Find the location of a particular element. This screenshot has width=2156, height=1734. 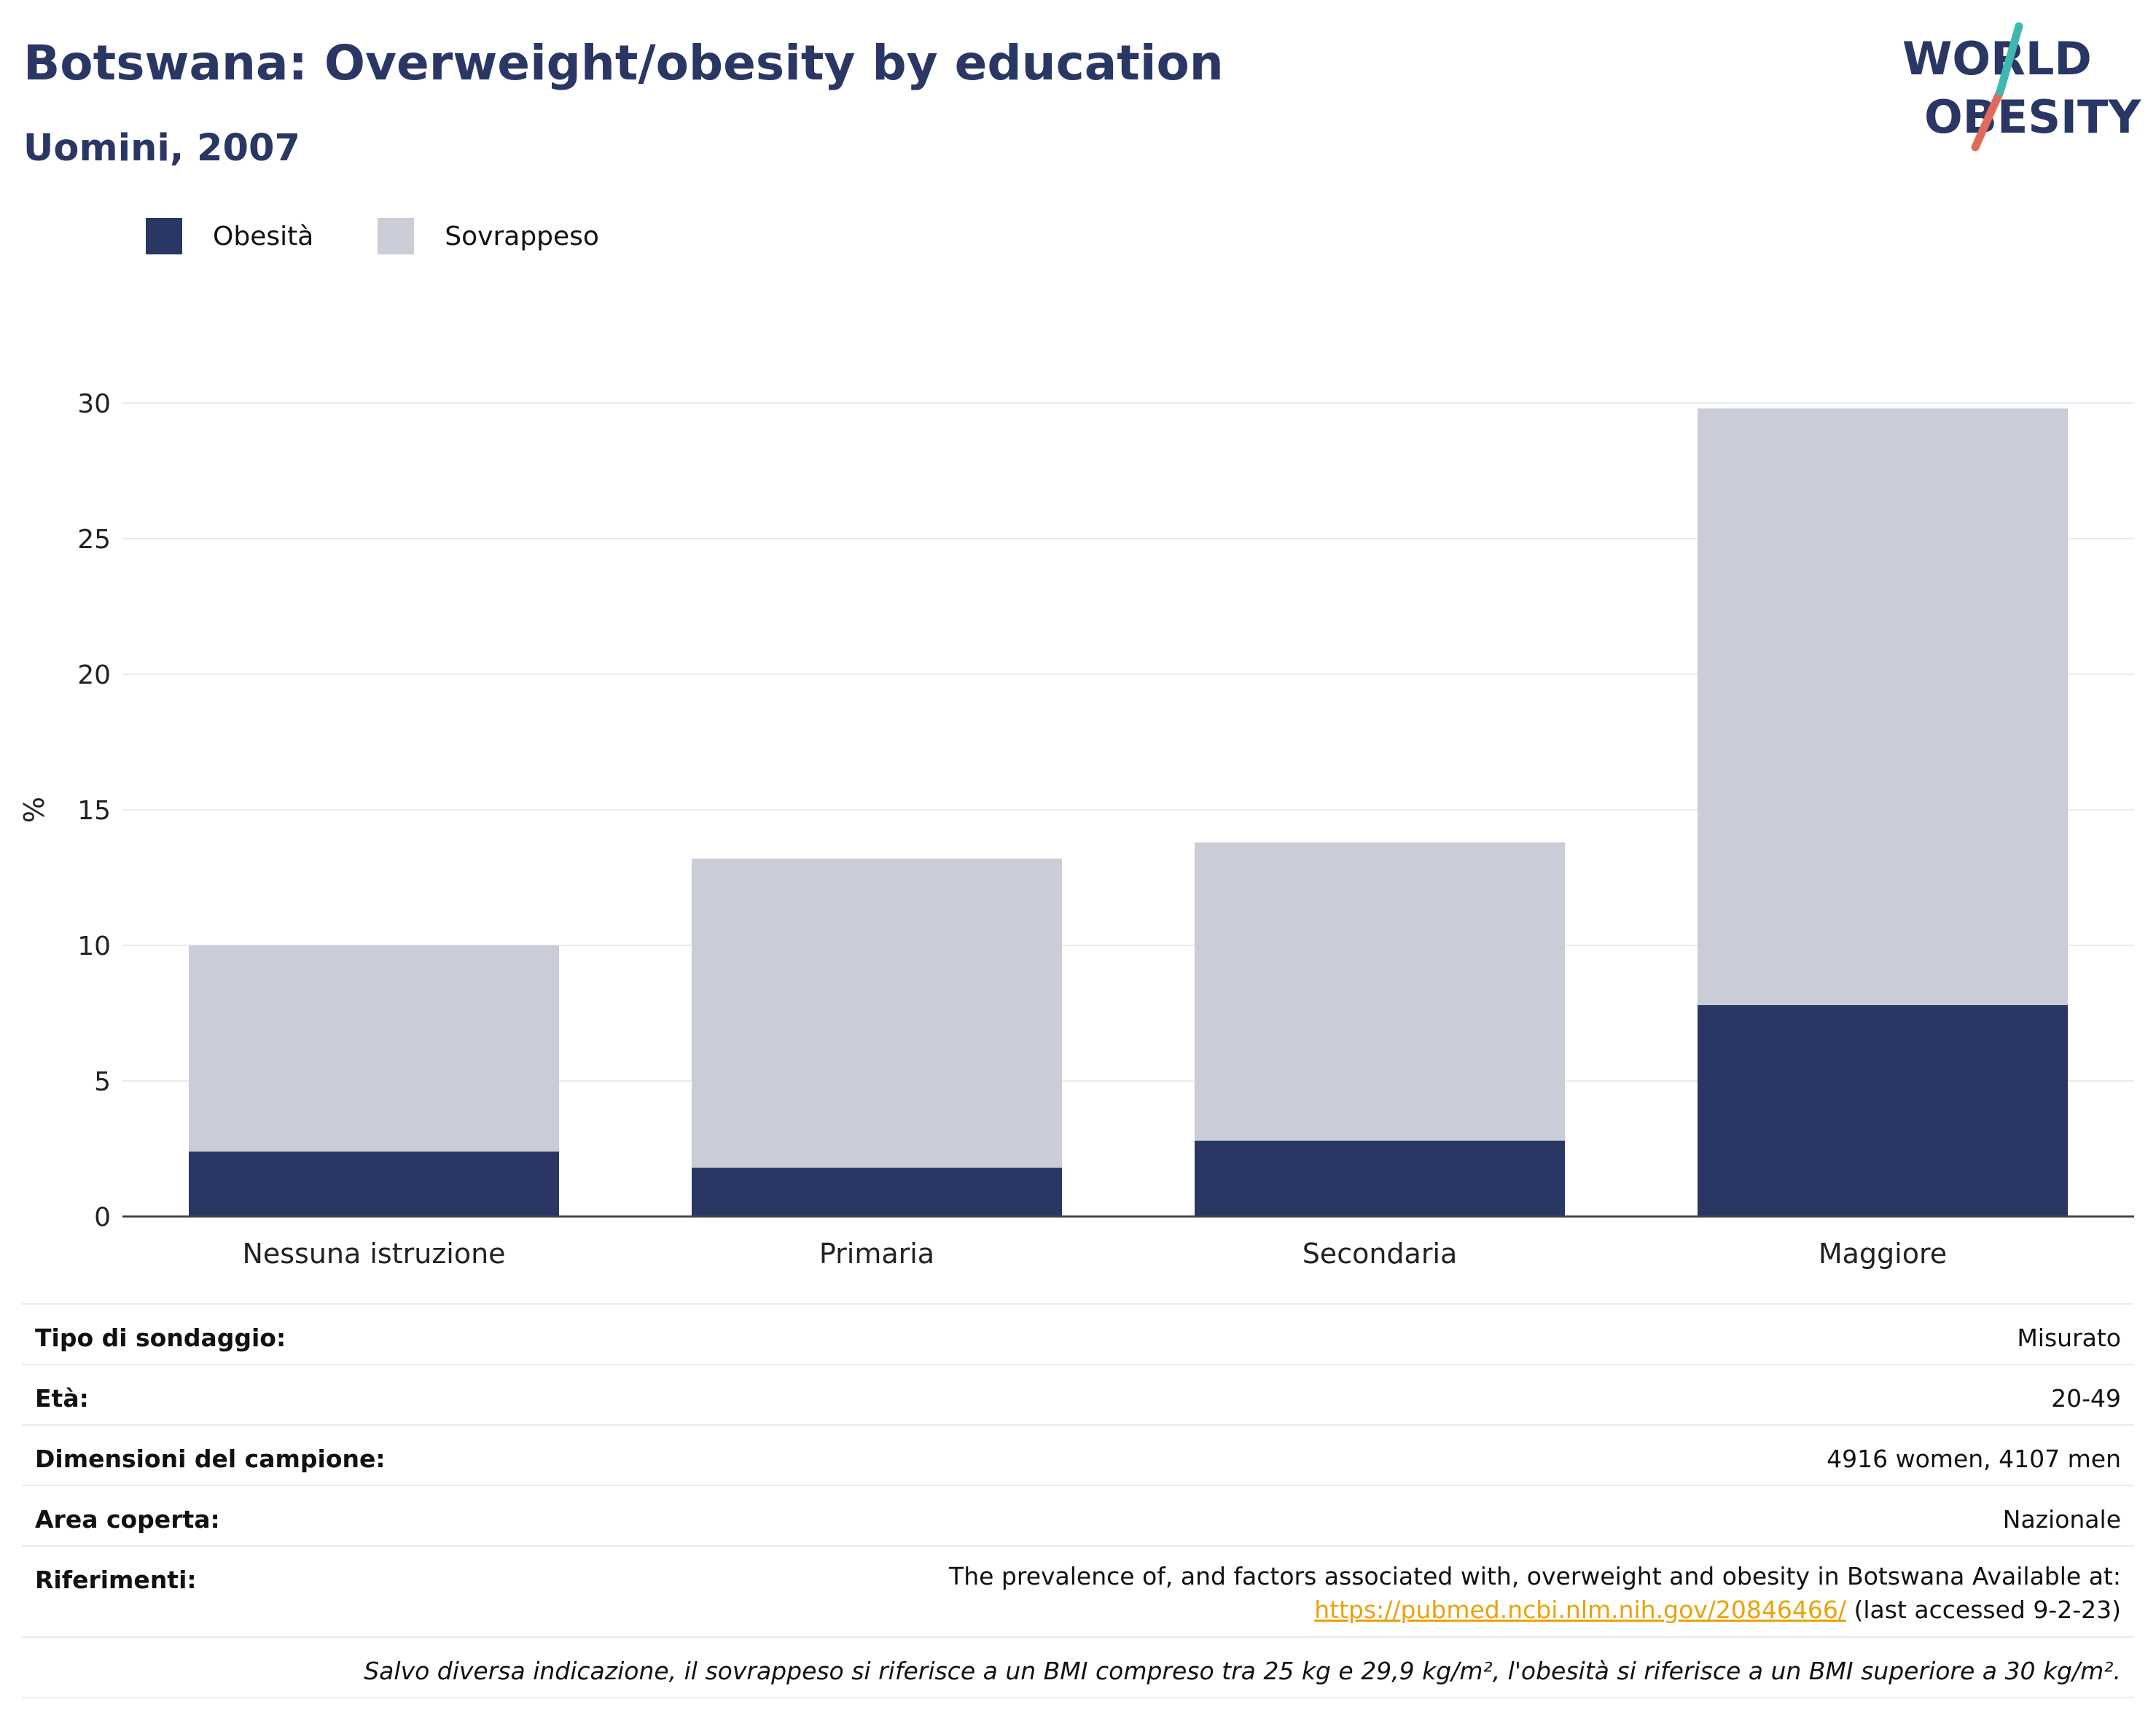

meta-row-area: Area coperta: Nazionale is located at coordinates (1078, 1515).